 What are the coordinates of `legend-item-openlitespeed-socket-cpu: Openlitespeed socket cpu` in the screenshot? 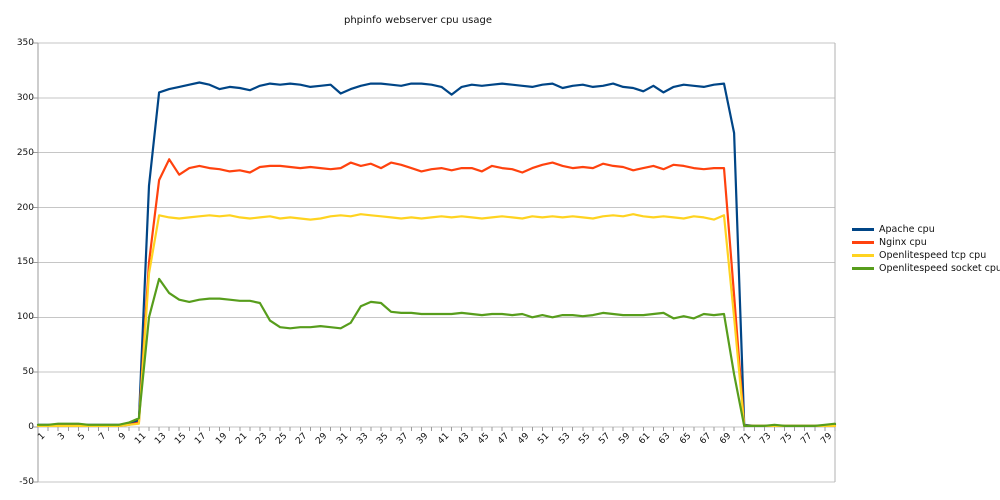 It's located at (926, 268).